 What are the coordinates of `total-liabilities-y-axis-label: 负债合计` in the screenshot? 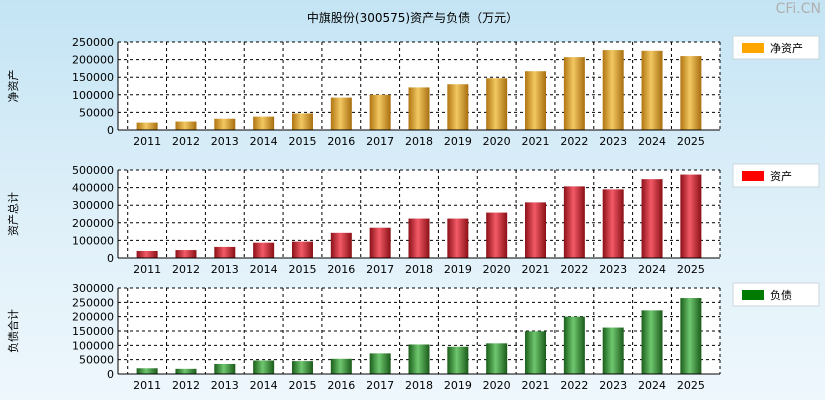 It's located at (13, 331).